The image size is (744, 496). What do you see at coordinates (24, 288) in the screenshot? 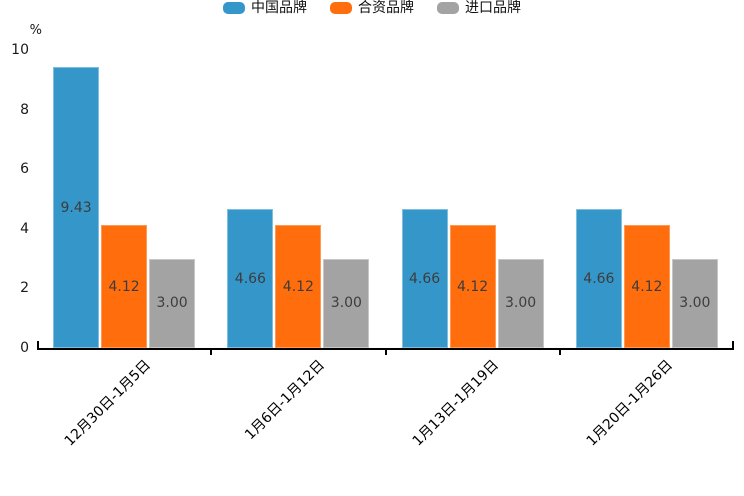
I see `y-tick-label: 2` at bounding box center [24, 288].